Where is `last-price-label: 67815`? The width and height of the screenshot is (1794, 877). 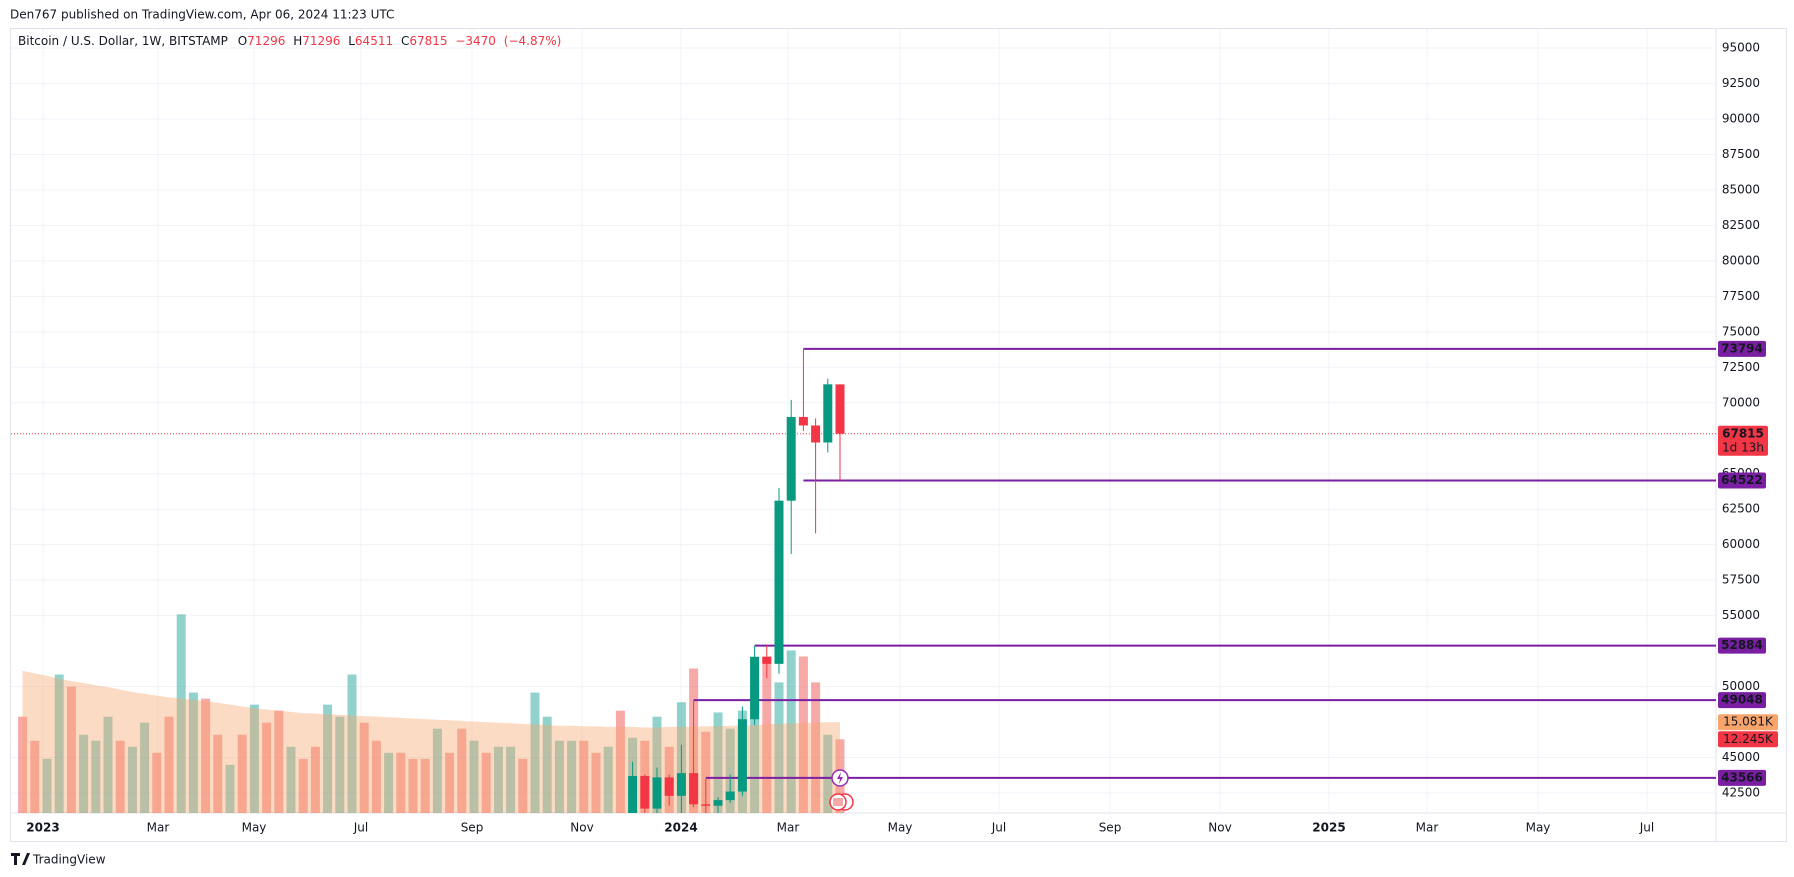 last-price-label: 67815 is located at coordinates (1743, 433).